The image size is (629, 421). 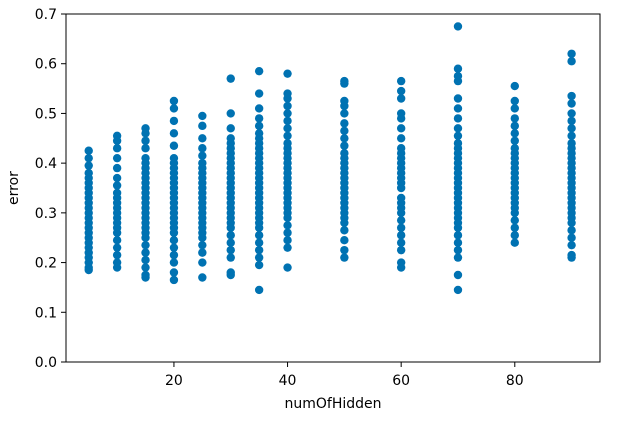 I want to click on y-tick-label: 0.1, so click(x=46, y=313).